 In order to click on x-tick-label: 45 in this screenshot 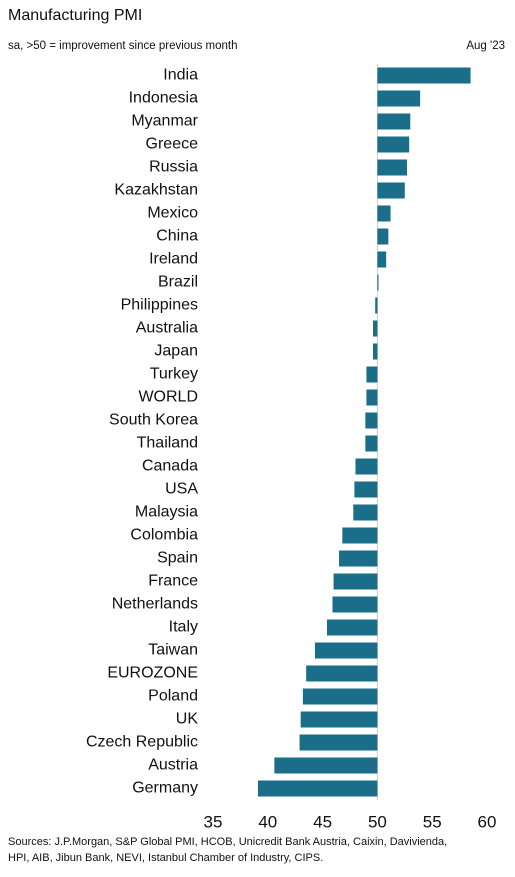, I will do `click(322, 821)`.